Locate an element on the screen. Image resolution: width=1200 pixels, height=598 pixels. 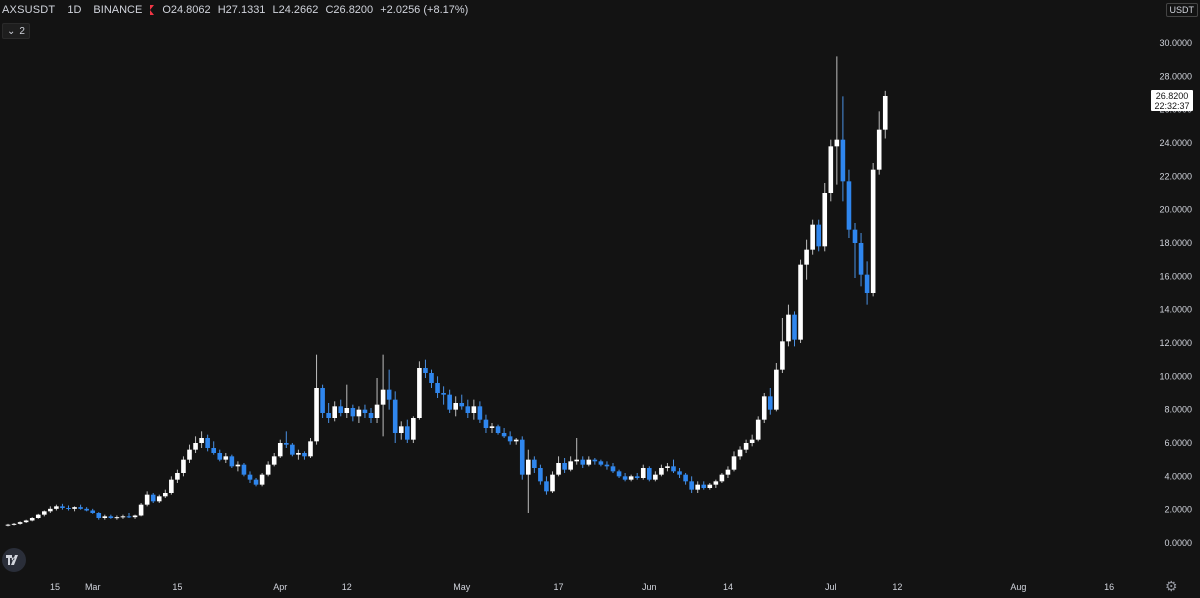
time-axis: 15 Mar 15 Apr 12 May 17 Jun 14 Jul 12 Aug 16 is located at coordinates (582, 587).